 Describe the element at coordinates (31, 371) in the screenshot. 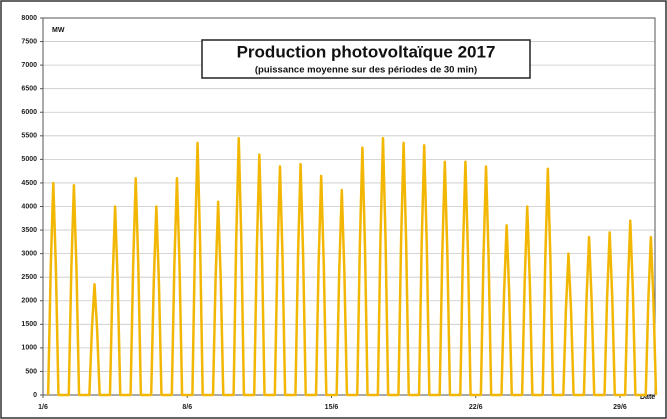

I see `y-tick-label: 500` at that location.